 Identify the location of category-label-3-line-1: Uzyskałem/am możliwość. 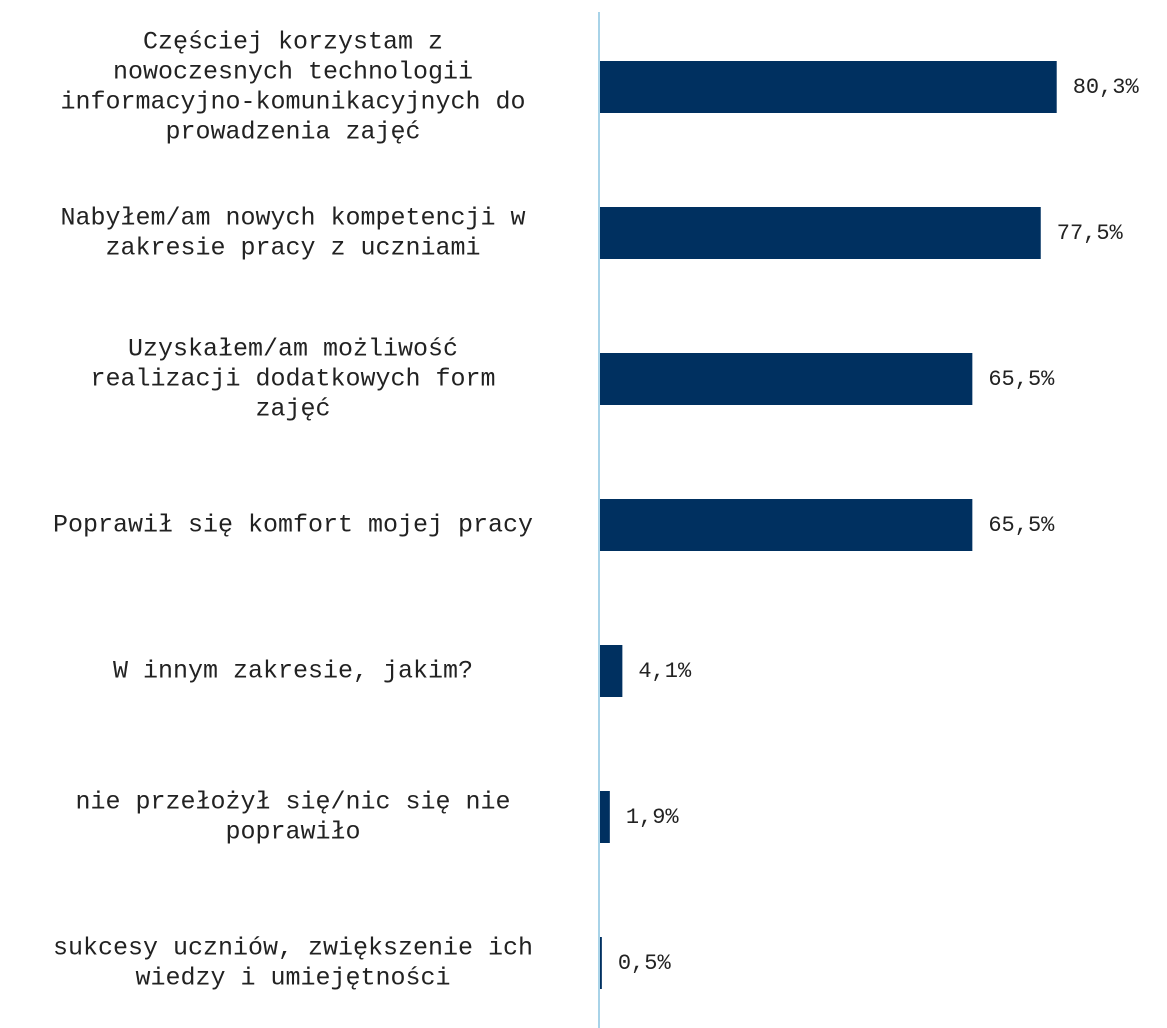
(293, 349).